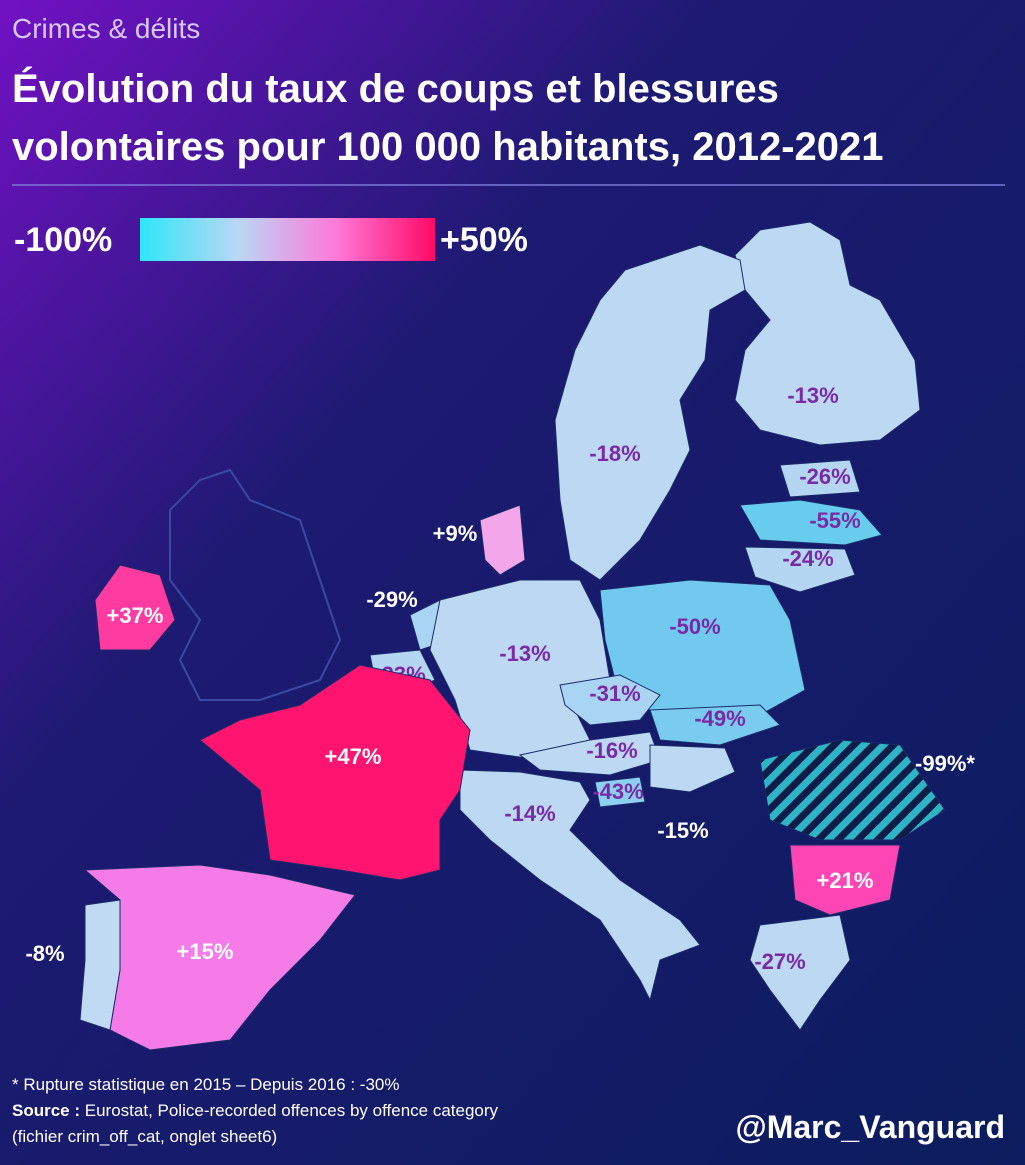  Describe the element at coordinates (834, 520) in the screenshot. I see `region-label: -55%` at that location.